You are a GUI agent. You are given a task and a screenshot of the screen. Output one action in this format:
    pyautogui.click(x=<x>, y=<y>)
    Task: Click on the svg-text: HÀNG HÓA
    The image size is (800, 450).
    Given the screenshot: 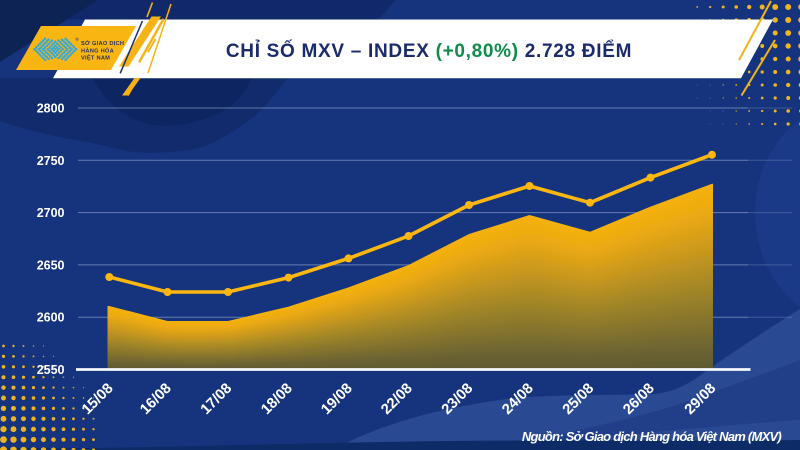 What is the action you would take?
    pyautogui.click(x=97, y=50)
    